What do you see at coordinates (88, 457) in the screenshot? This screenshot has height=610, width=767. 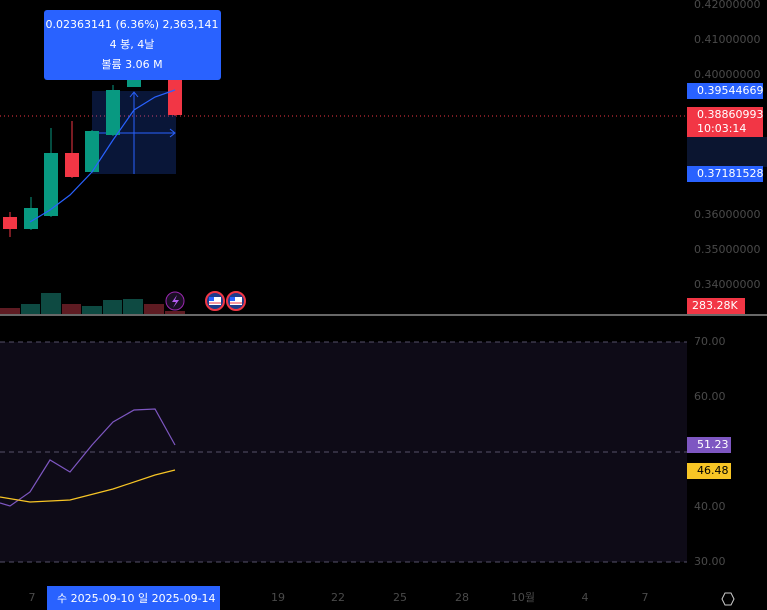 I see `rsi-line` at bounding box center [88, 457].